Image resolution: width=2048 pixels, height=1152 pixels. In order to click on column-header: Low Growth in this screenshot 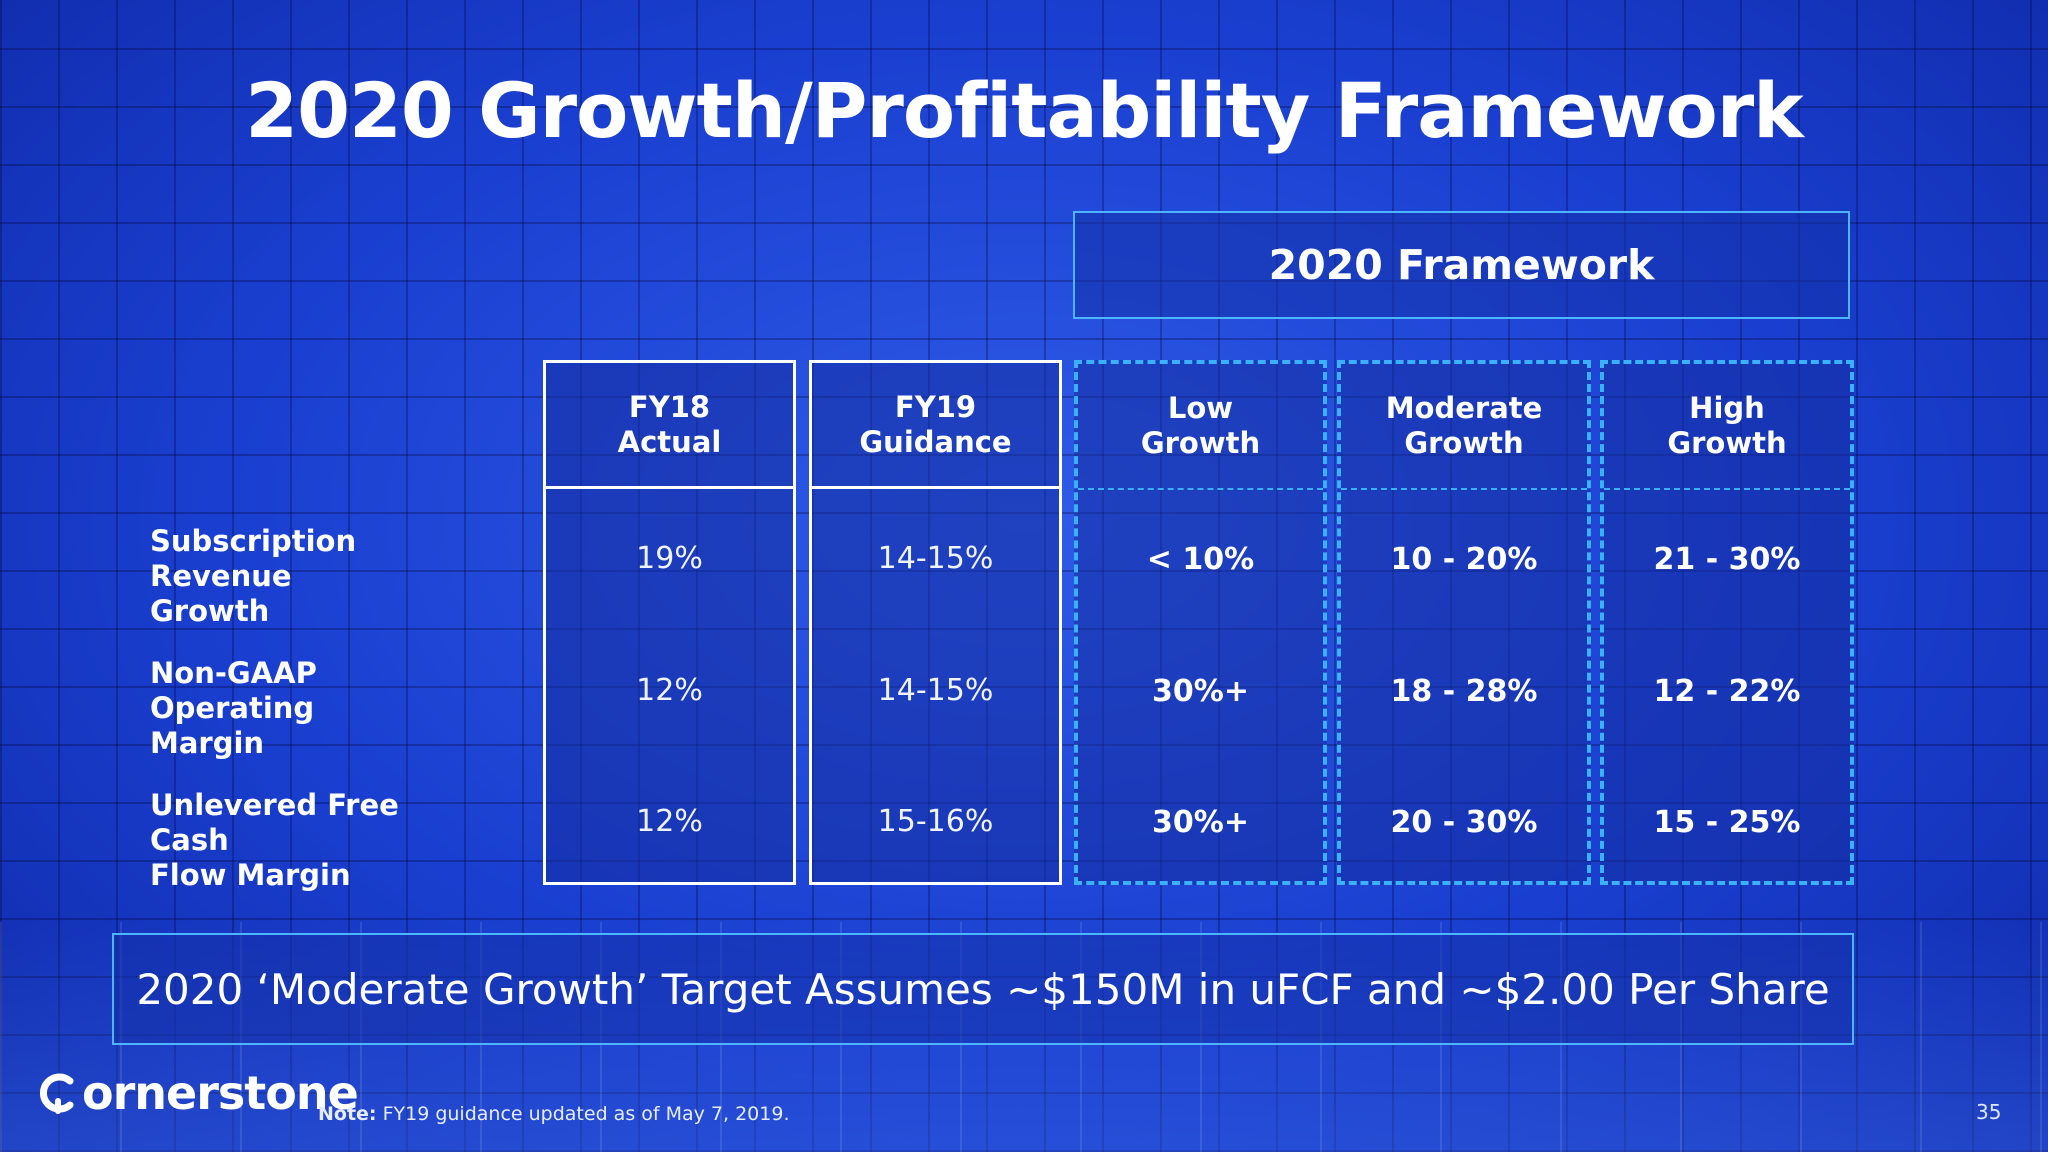, I will do `click(1200, 427)`.